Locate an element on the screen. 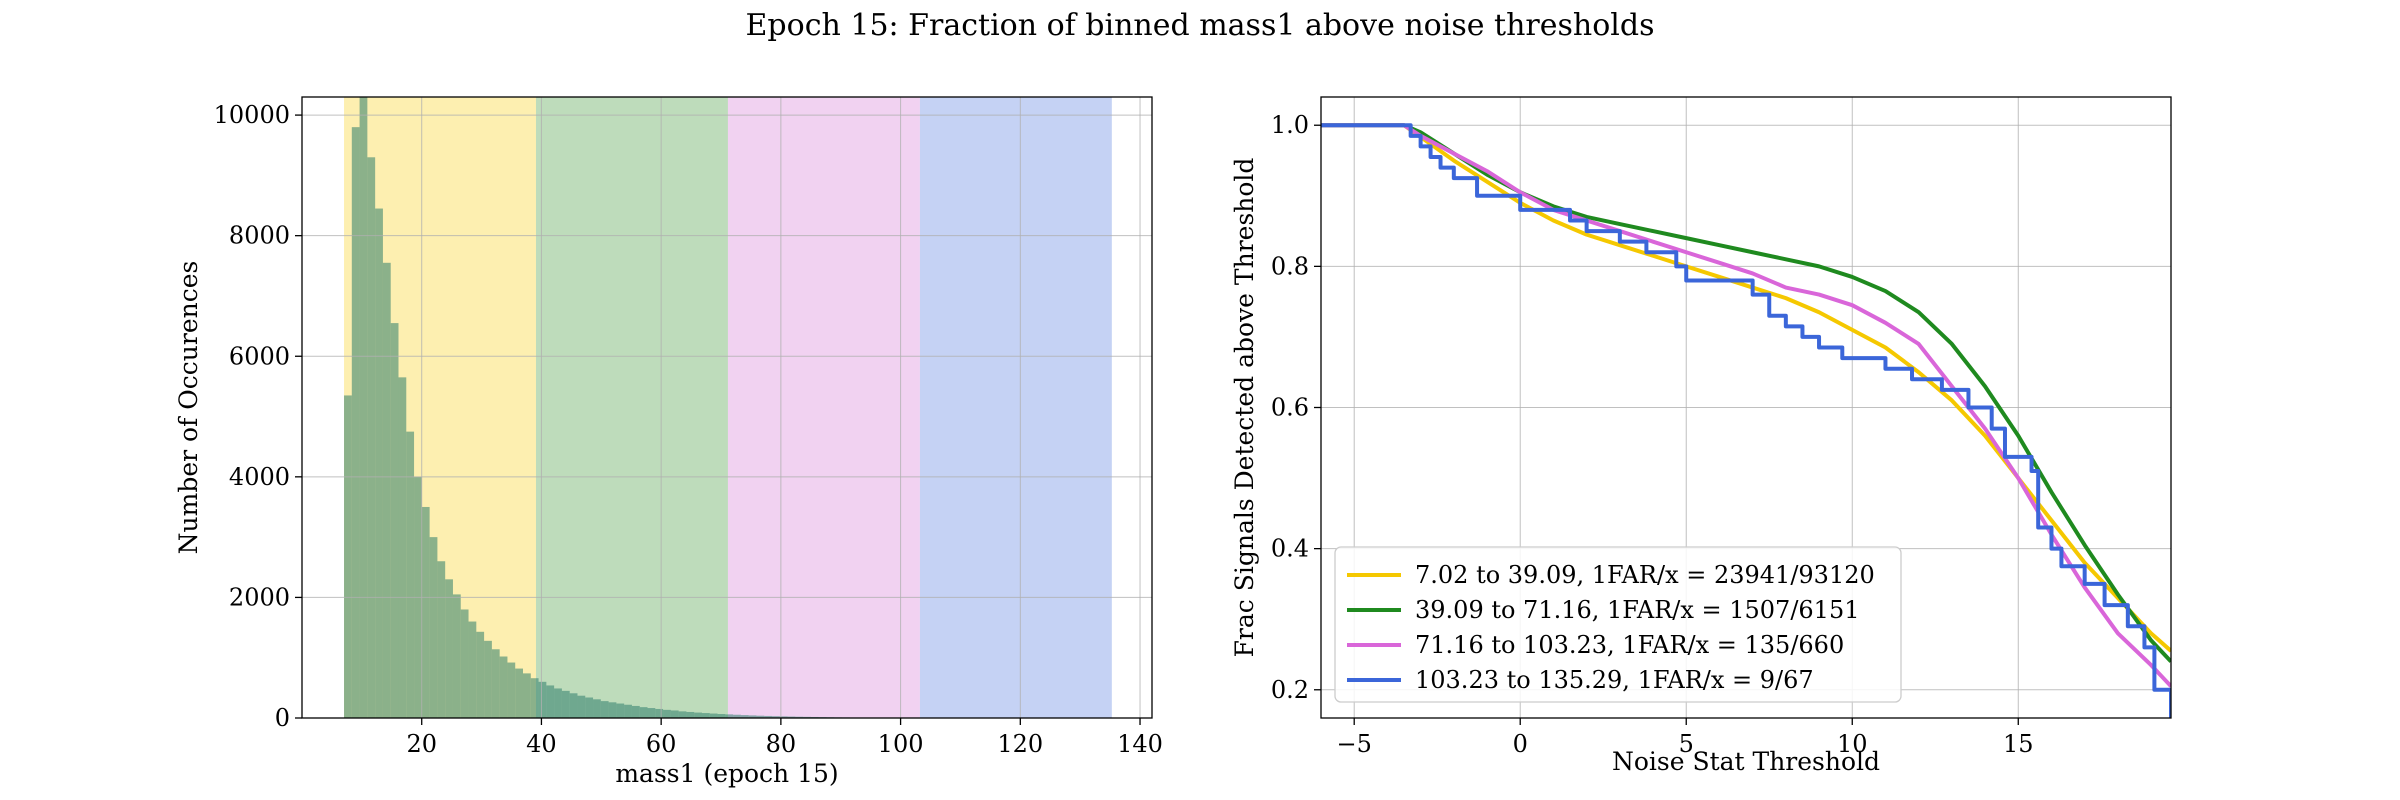 This screenshot has height=800, width=2400. y-tick-label: 0 is located at coordinates (282, 718).